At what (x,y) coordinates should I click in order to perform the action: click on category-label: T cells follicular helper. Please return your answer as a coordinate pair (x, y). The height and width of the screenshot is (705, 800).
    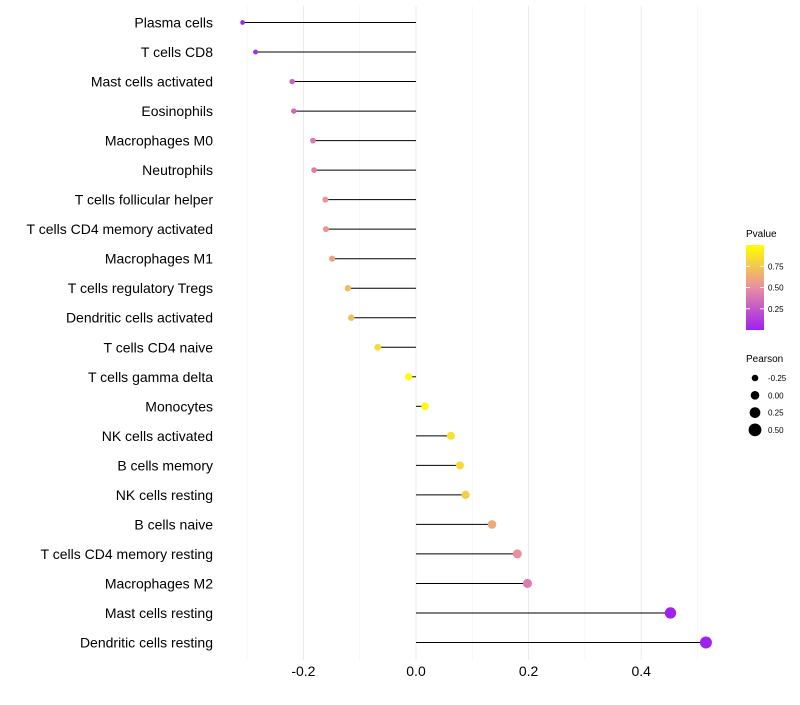
    Looking at the image, I should click on (144, 200).